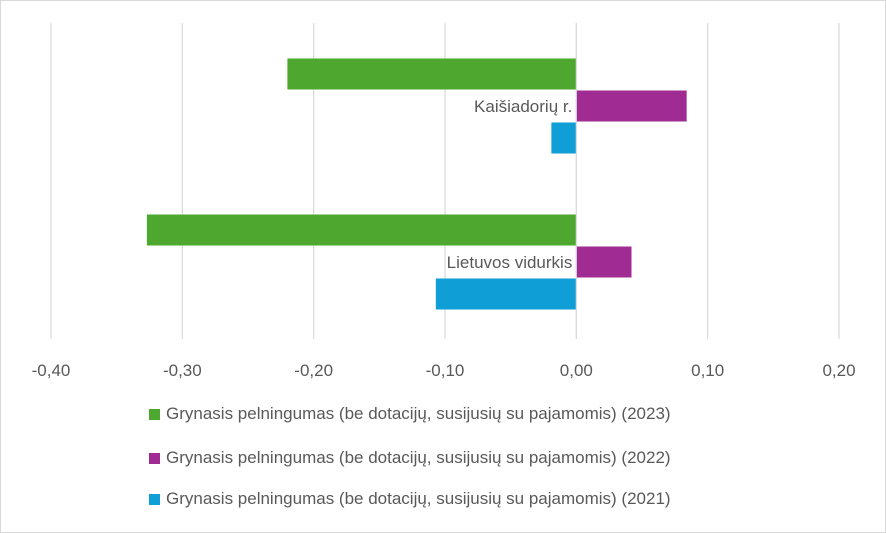 The height and width of the screenshot is (533, 886). Describe the element at coordinates (182, 370) in the screenshot. I see `x-tick-label: -0,30` at that location.